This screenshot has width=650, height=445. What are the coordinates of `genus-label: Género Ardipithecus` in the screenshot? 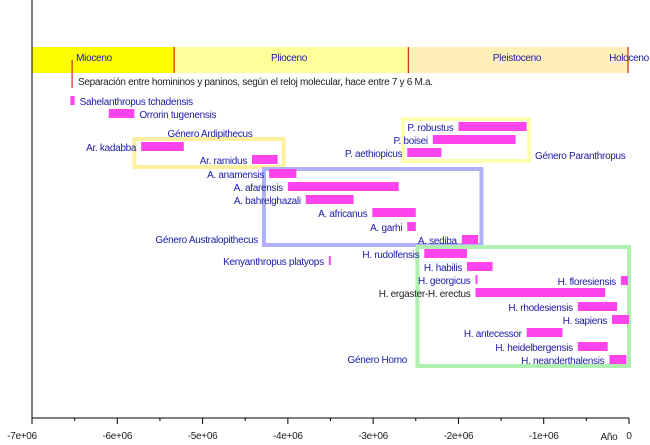 It's located at (210, 134).